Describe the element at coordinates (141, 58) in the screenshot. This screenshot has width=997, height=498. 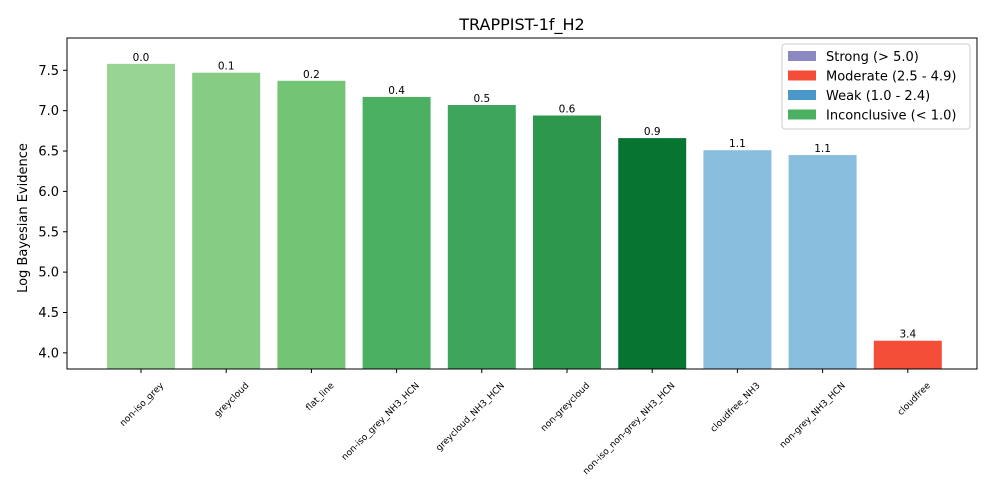
I see `bar-value-label: 0.0` at that location.